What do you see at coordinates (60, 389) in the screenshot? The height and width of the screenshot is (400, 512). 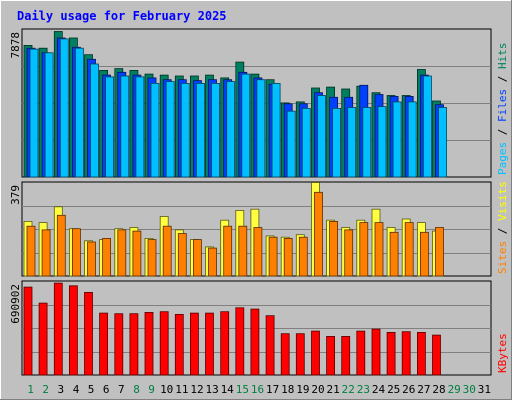 I see `x-tick-label: 3` at bounding box center [60, 389].